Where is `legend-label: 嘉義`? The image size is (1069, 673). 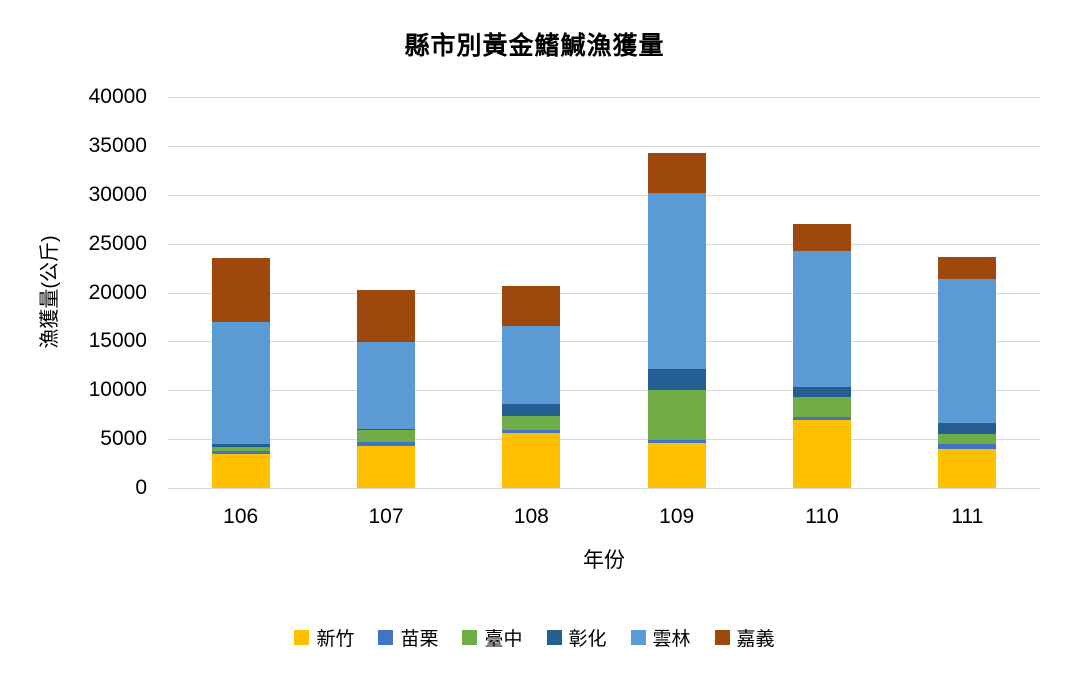
legend-label: 嘉義 is located at coordinates (755, 639).